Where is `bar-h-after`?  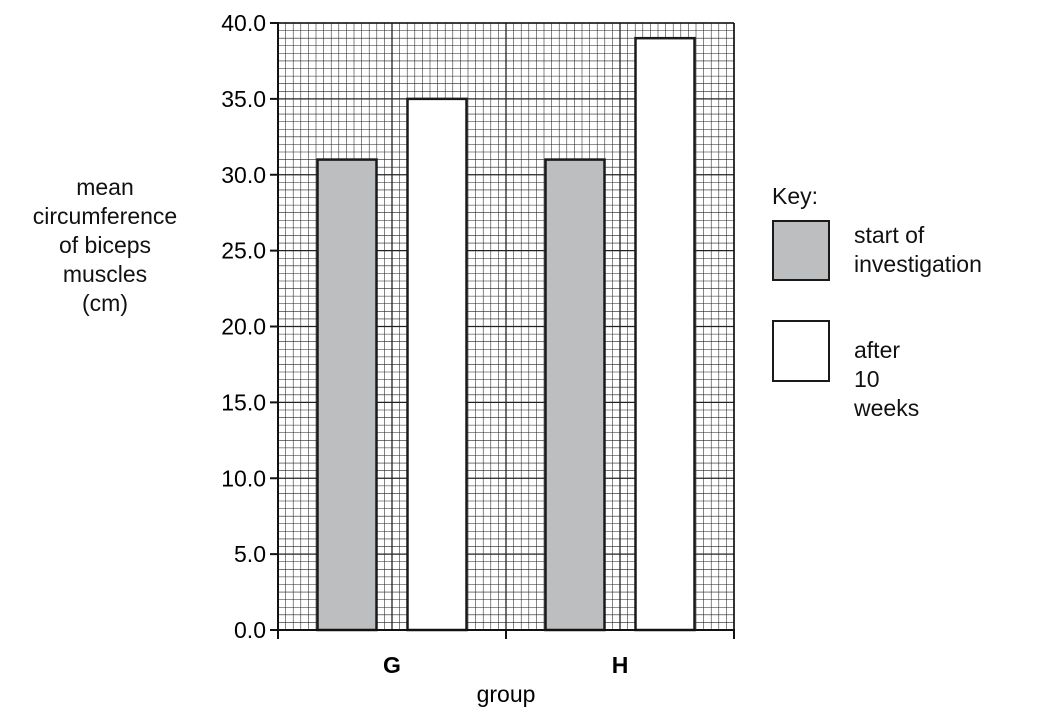 bar-h-after is located at coordinates (665, 334).